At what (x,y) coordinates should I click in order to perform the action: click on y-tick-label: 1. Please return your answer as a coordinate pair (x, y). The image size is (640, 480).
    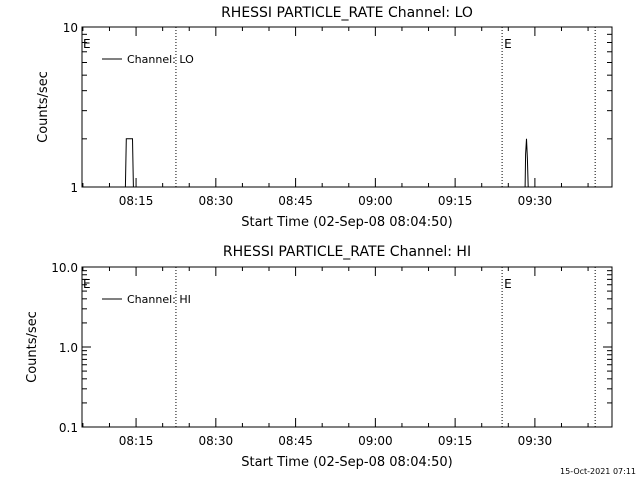
    Looking at the image, I should click on (74, 188).